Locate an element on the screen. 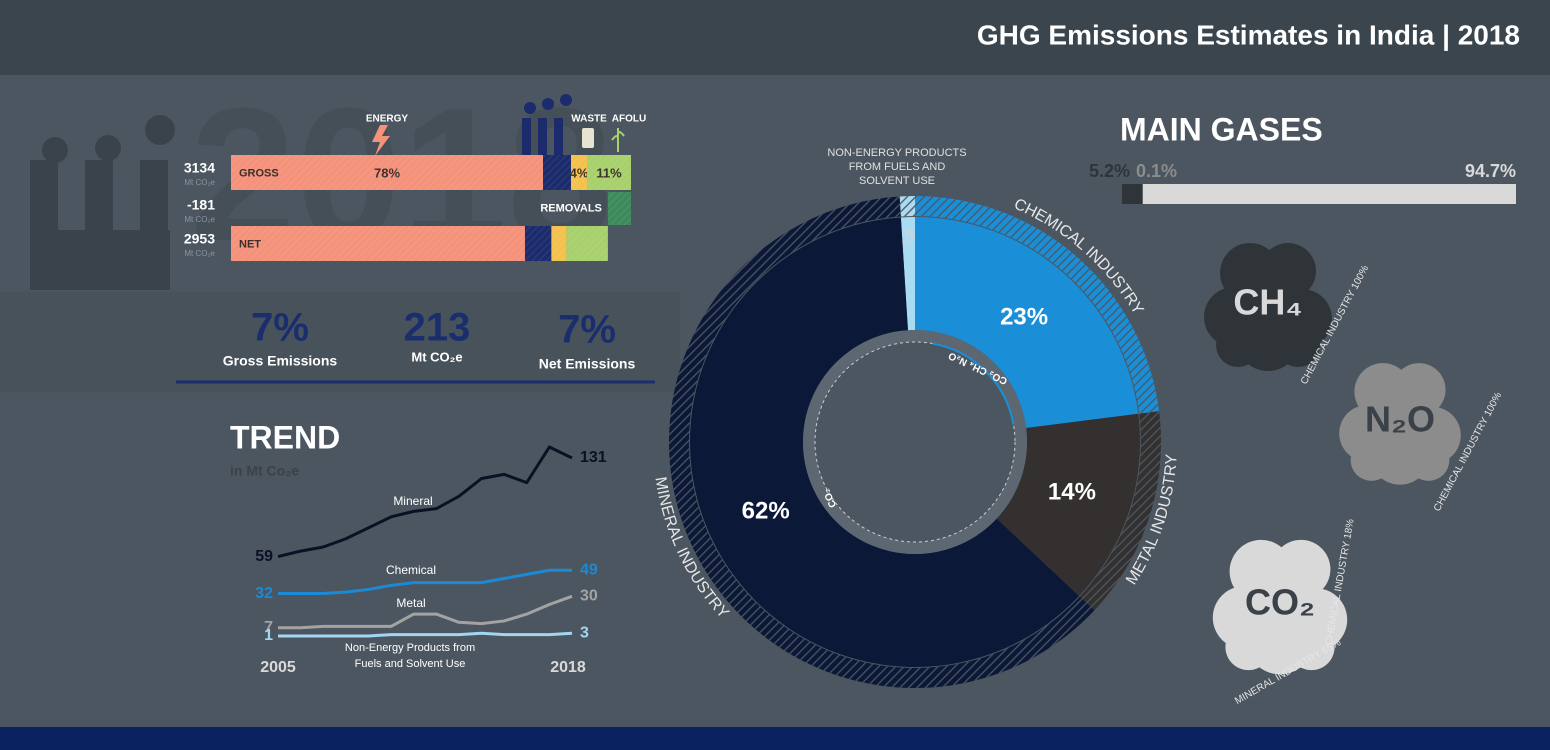 Image resolution: width=1550 pixels, height=750 pixels. afolu-icon is located at coordinates (618, 140).